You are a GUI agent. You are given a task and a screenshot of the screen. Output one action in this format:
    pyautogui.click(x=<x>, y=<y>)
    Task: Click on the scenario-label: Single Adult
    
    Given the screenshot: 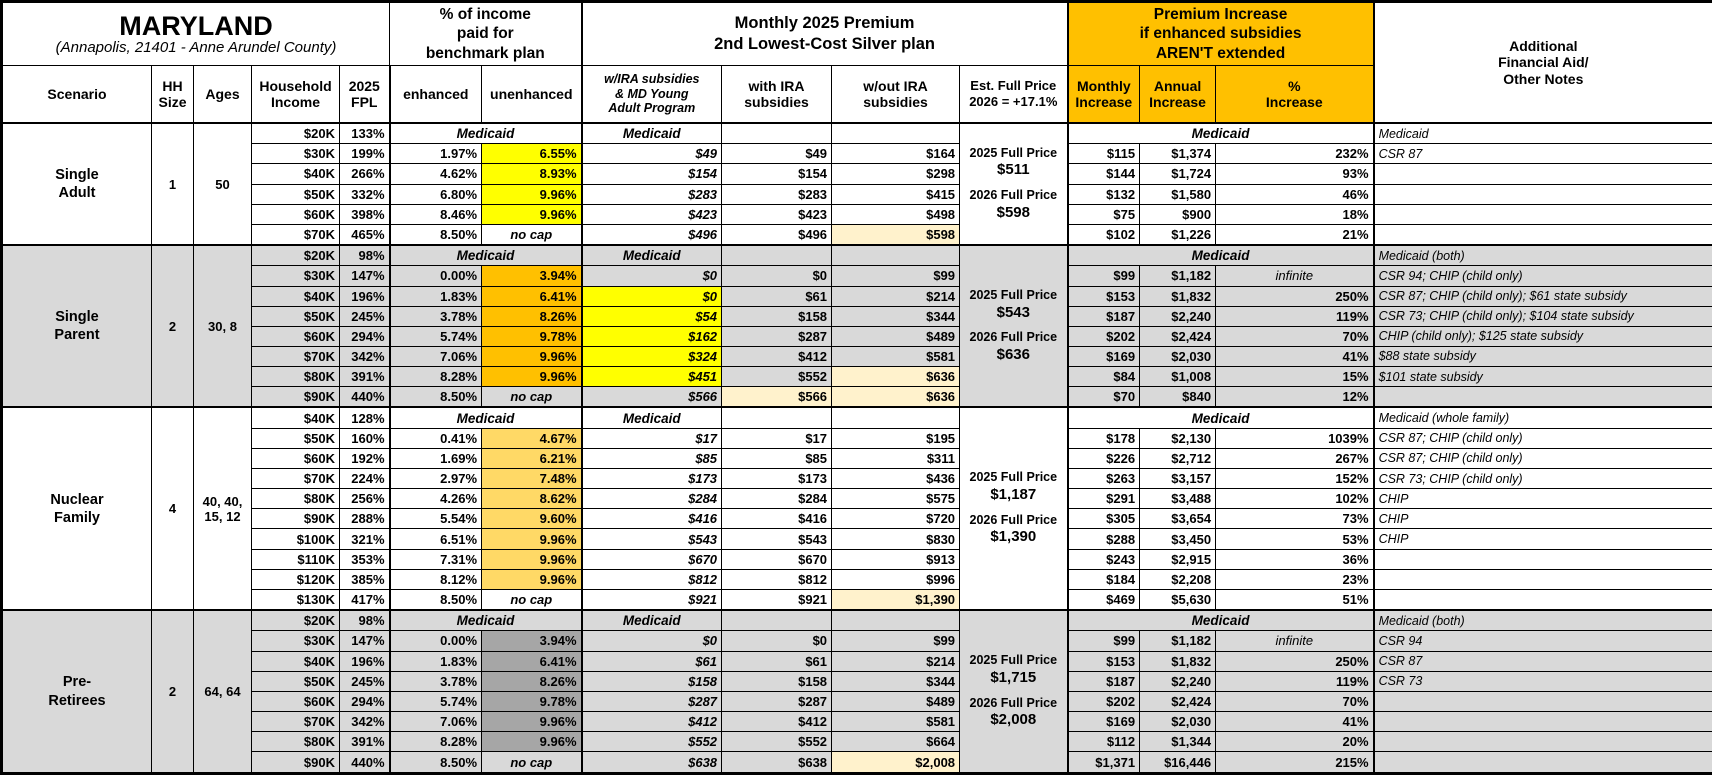 What is the action you would take?
    pyautogui.click(x=76, y=183)
    